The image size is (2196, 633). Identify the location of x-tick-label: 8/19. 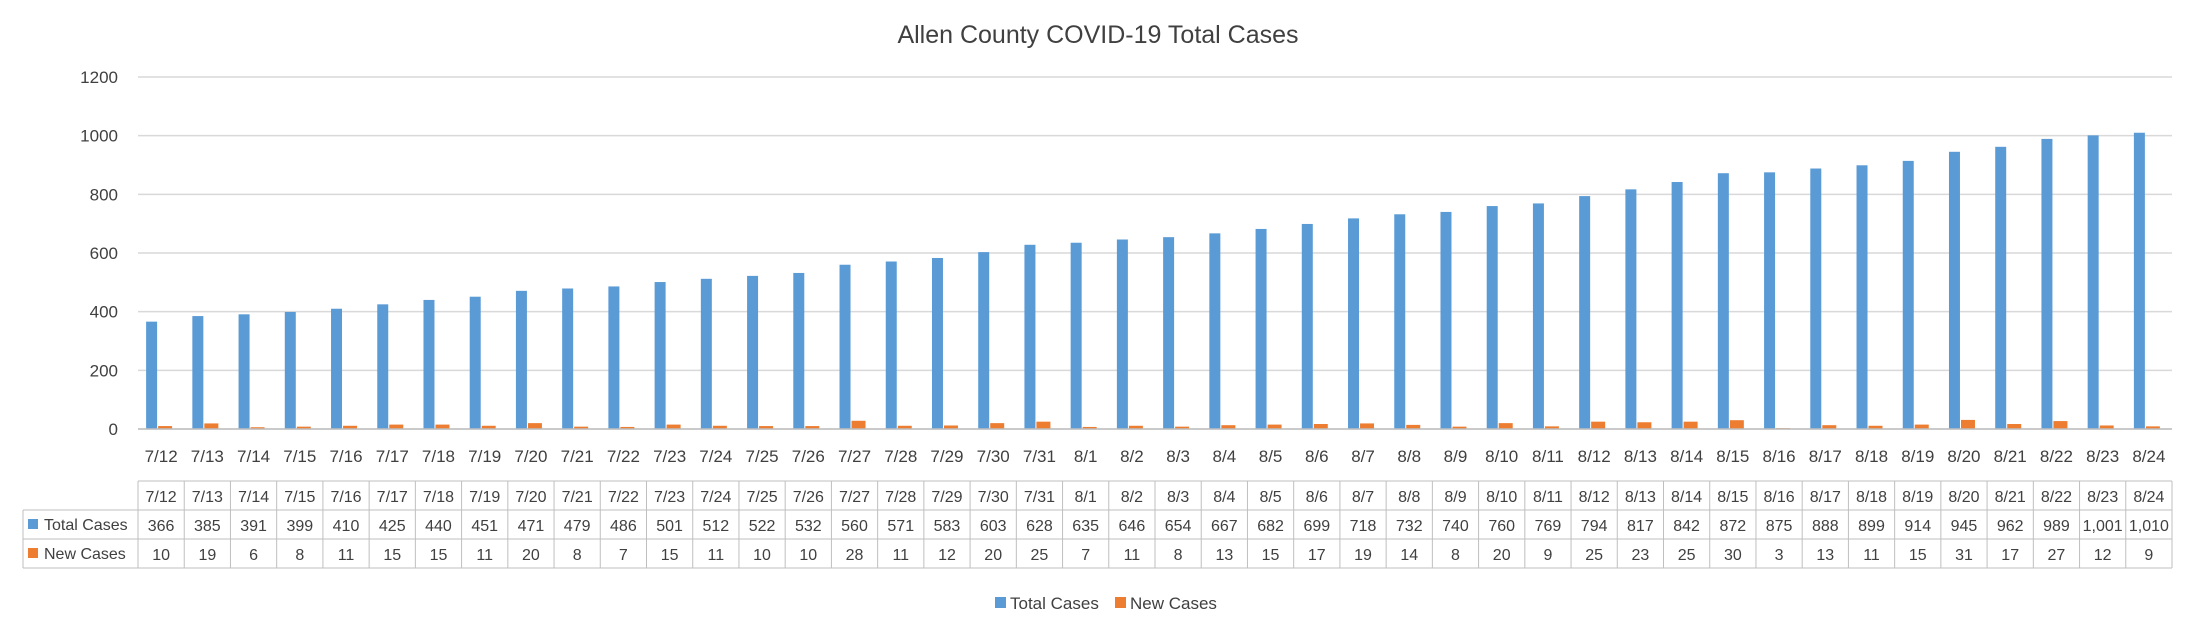
(1917, 456).